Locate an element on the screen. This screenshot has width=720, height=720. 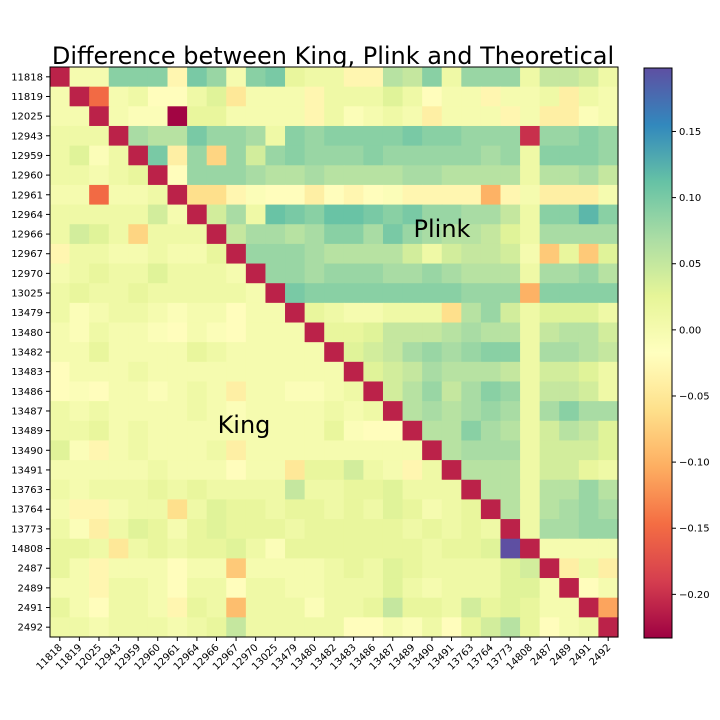
y-tick-label: 14808 is located at coordinates (27, 549).